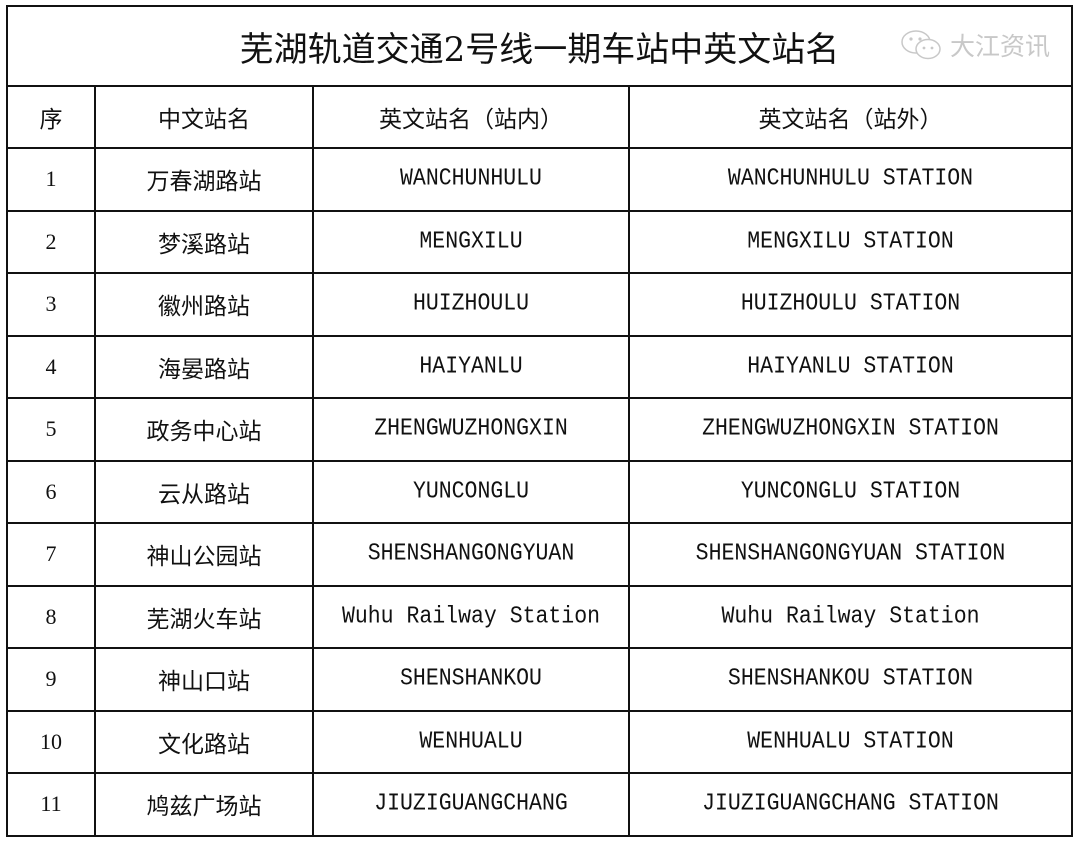 The width and height of the screenshot is (1080, 844). I want to click on english-name-inner: ZHENGWUZHONGXIN, so click(471, 429).